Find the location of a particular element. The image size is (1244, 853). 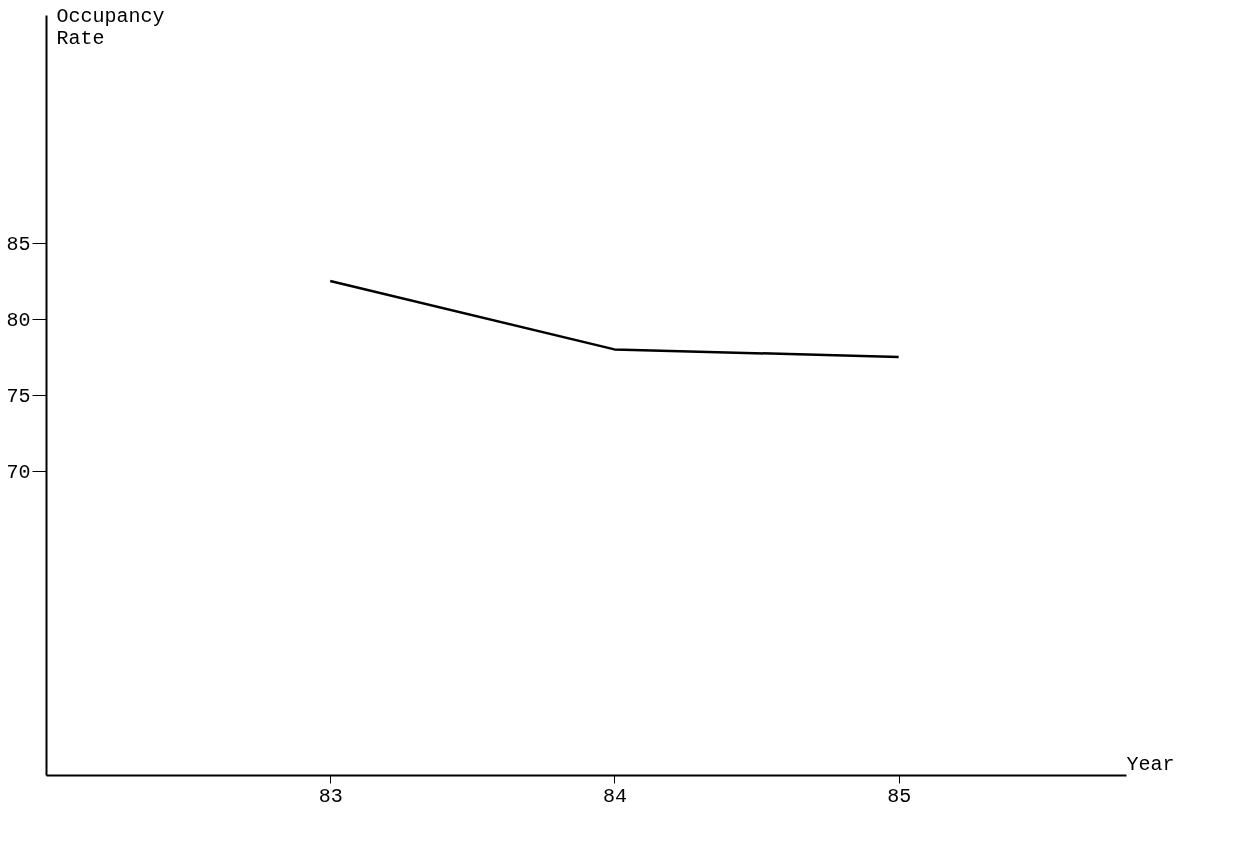

x-tick-label: 83 is located at coordinates (330, 796).